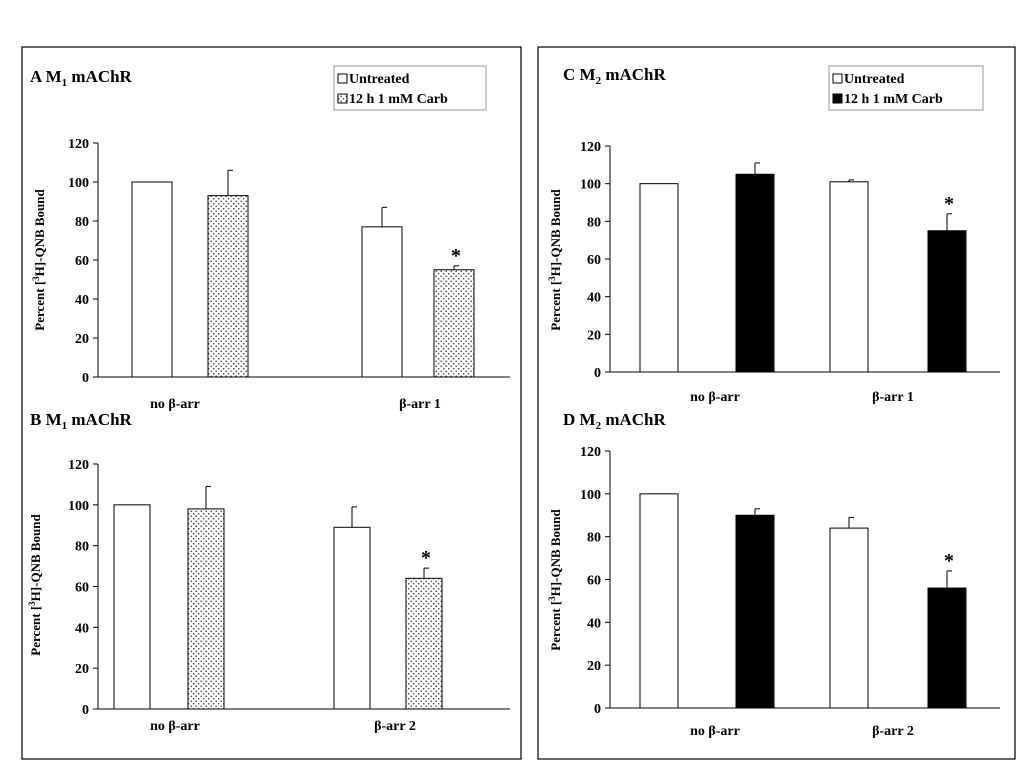 The width and height of the screenshot is (1024, 768). Describe the element at coordinates (614, 76) in the screenshot. I see `panel-title: C M2 mAChR` at that location.